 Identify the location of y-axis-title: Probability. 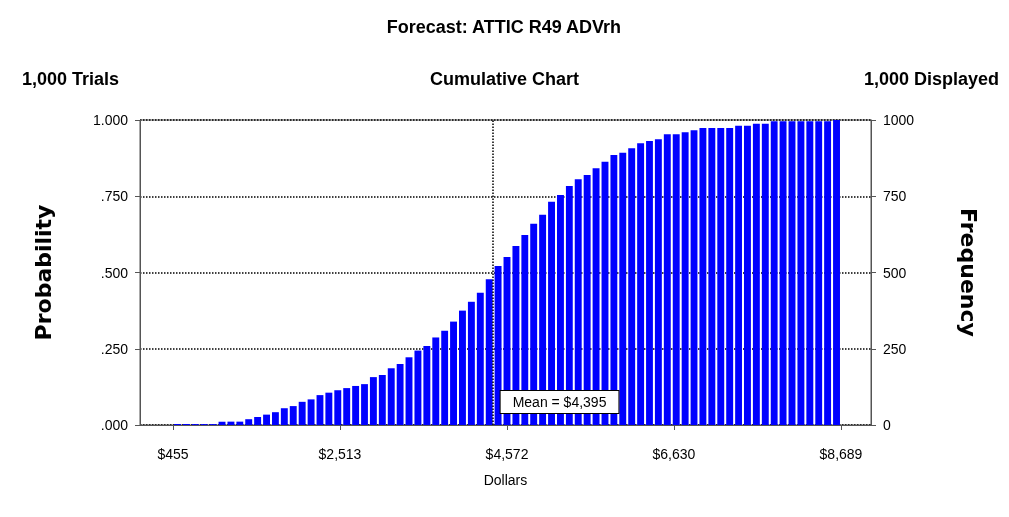
(43, 272).